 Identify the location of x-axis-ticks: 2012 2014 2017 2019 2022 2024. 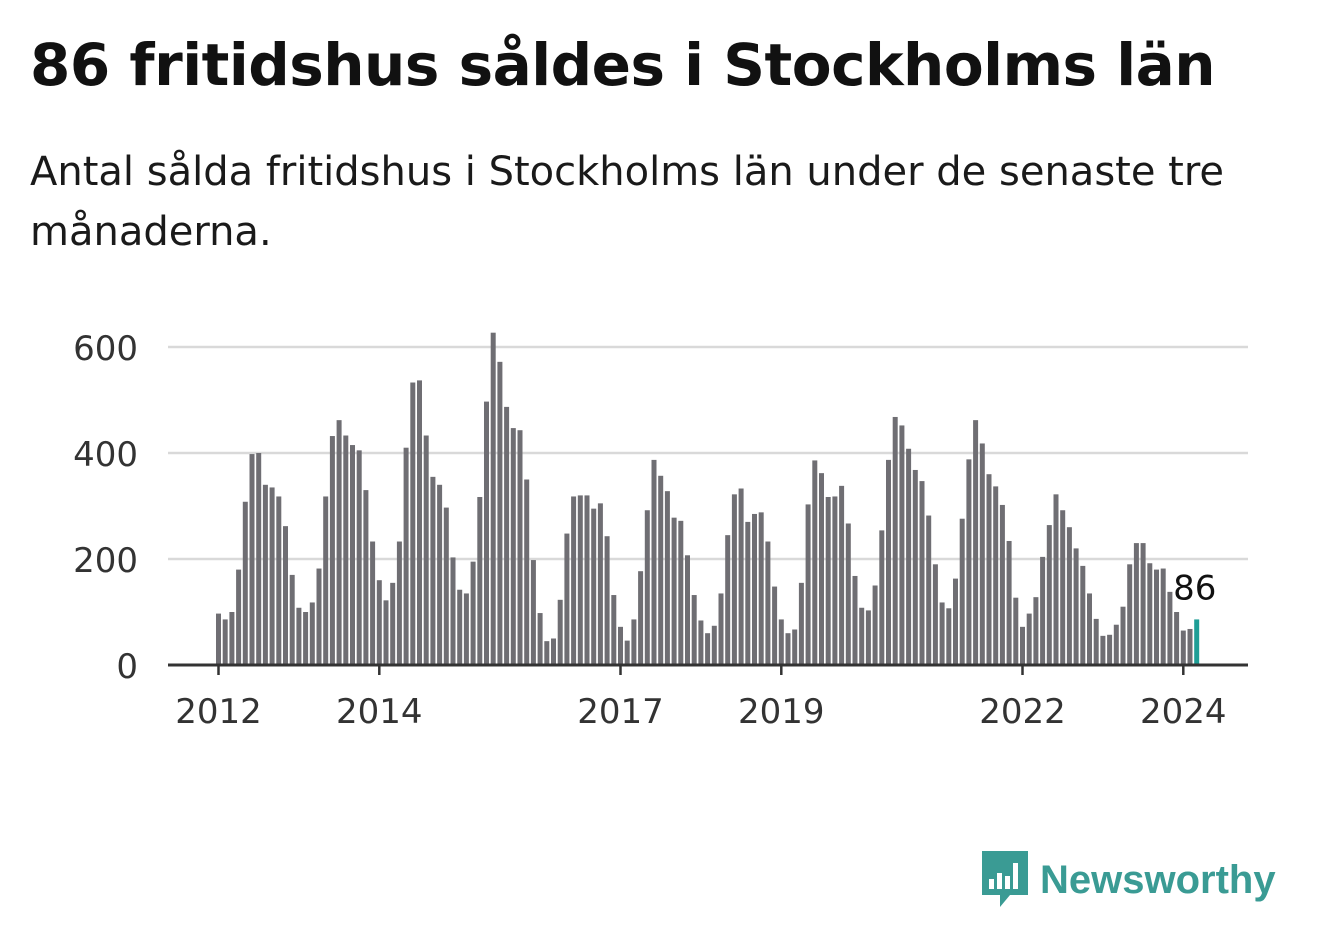
(701, 698).